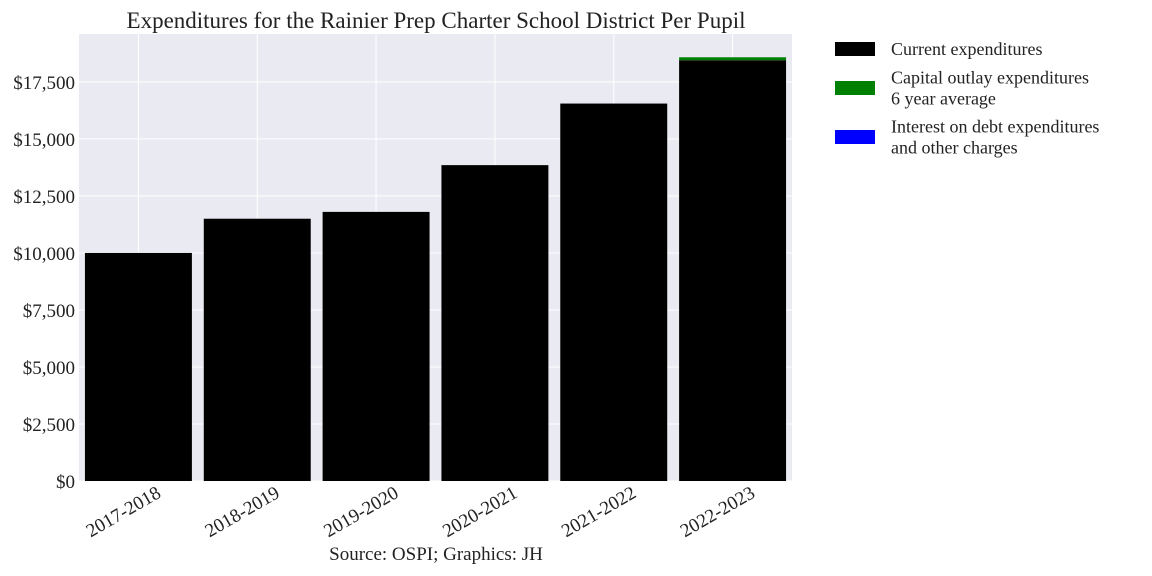 This screenshot has height=576, width=1152. I want to click on bar-series-0-2017-2018, so click(138, 366).